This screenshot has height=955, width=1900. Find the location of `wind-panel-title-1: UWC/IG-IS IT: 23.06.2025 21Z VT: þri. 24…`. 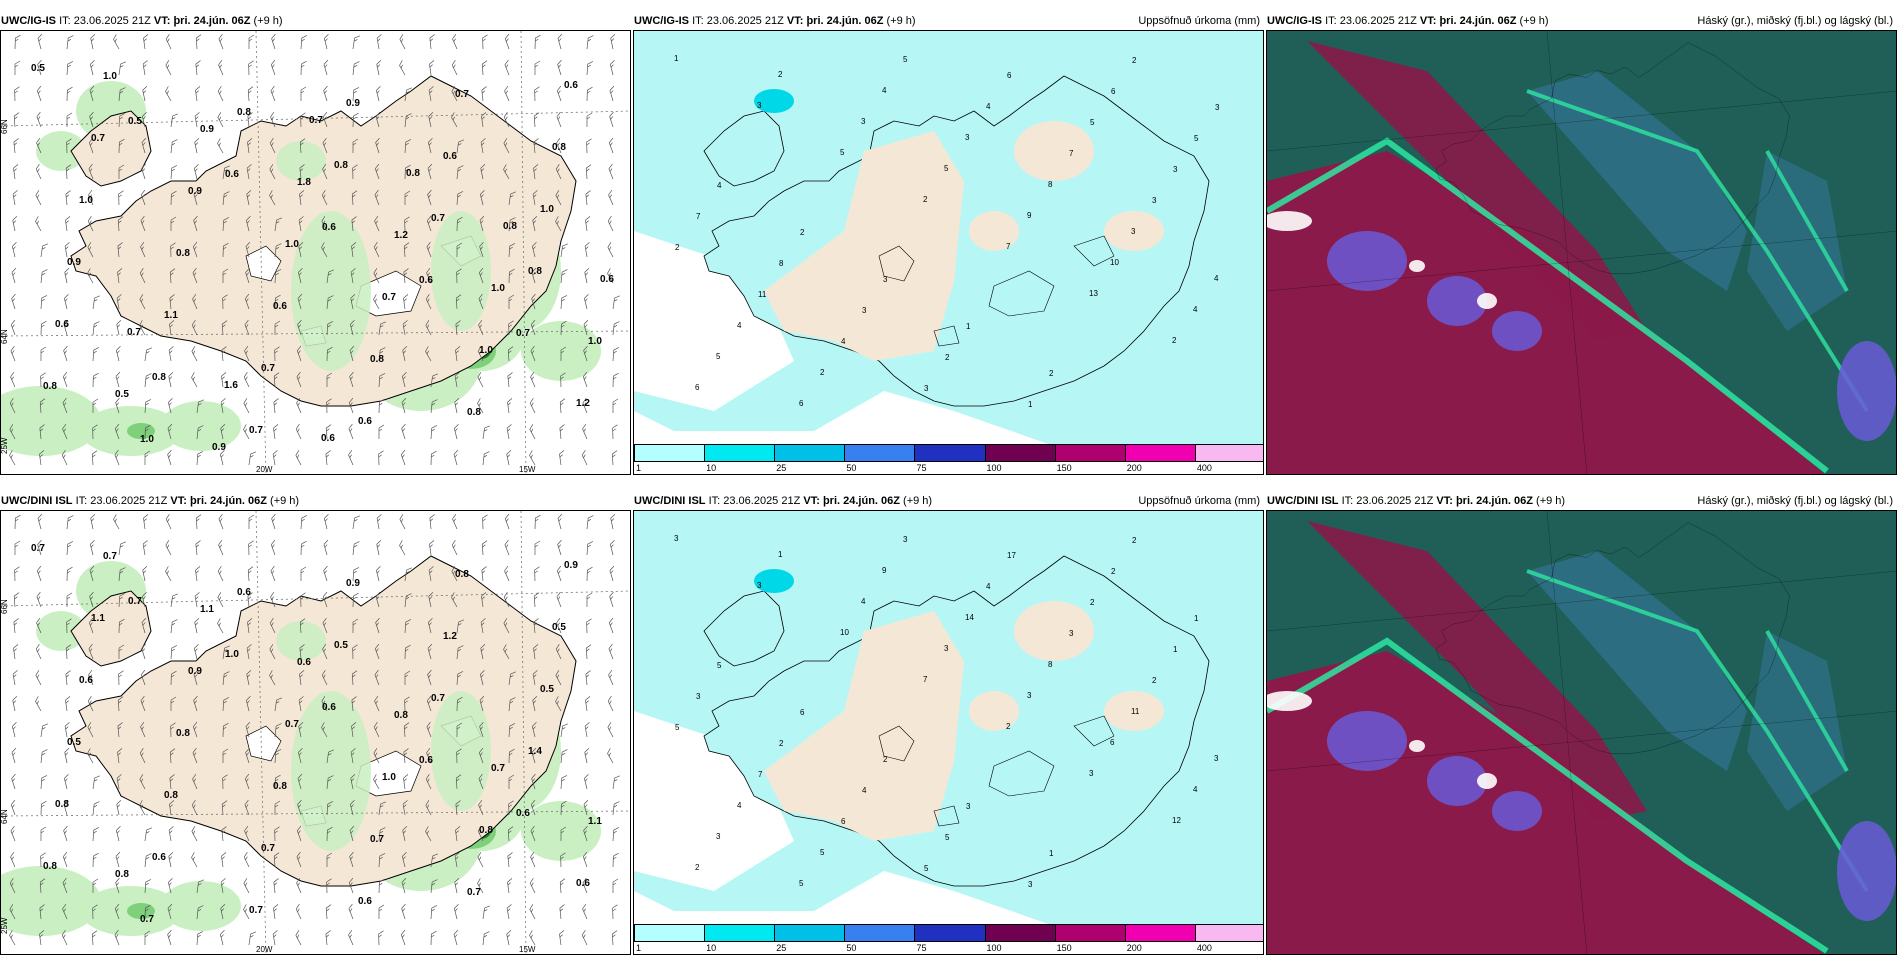

wind-panel-title-1: UWC/IG-IS IT: 23.06.2025 21Z VT: þri. 24… is located at coordinates (315, 20).